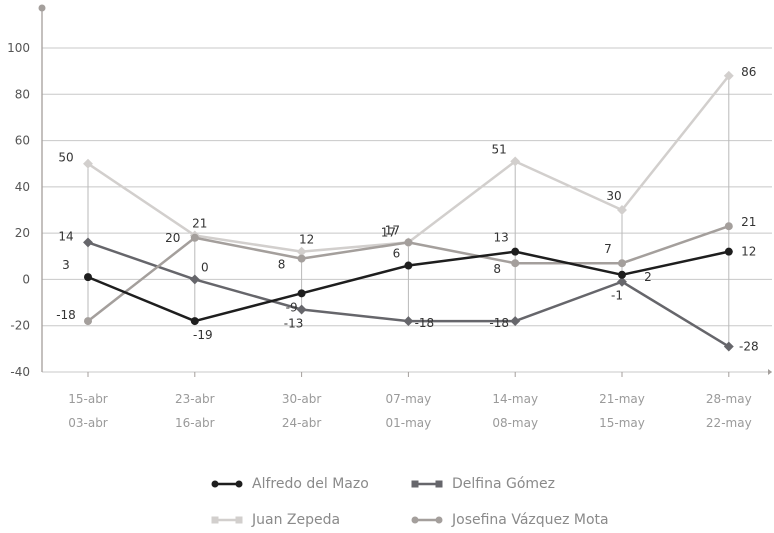  What do you see at coordinates (729, 423) in the screenshot?
I see `x-tick-label: 22-may` at bounding box center [729, 423].